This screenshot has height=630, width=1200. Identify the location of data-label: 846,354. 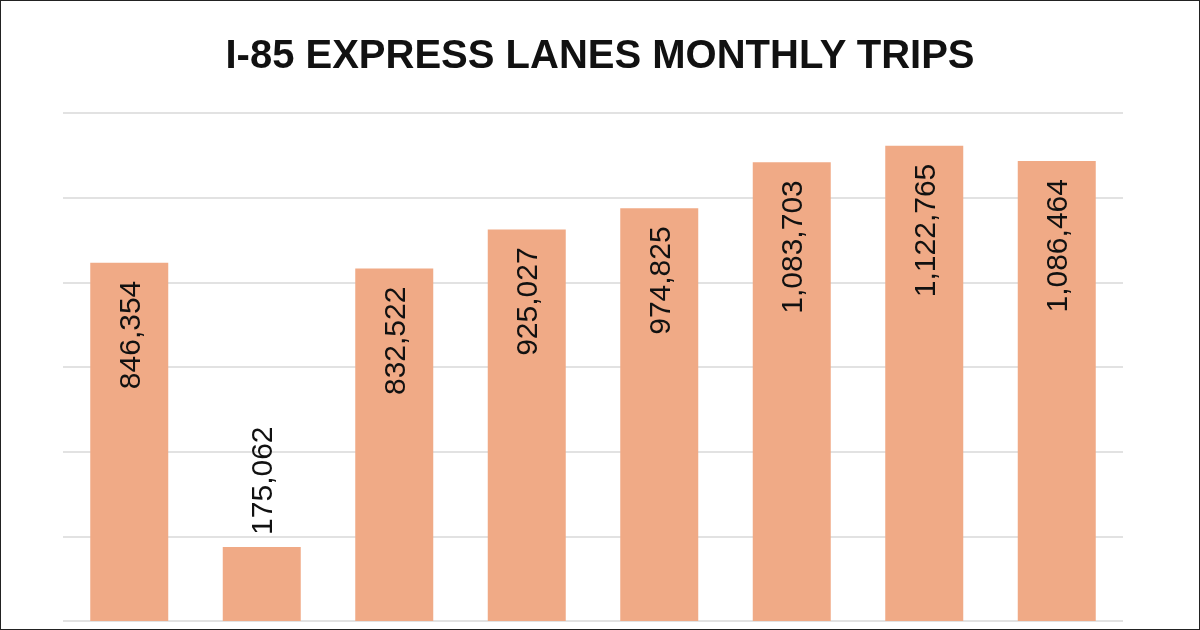
(129, 335).